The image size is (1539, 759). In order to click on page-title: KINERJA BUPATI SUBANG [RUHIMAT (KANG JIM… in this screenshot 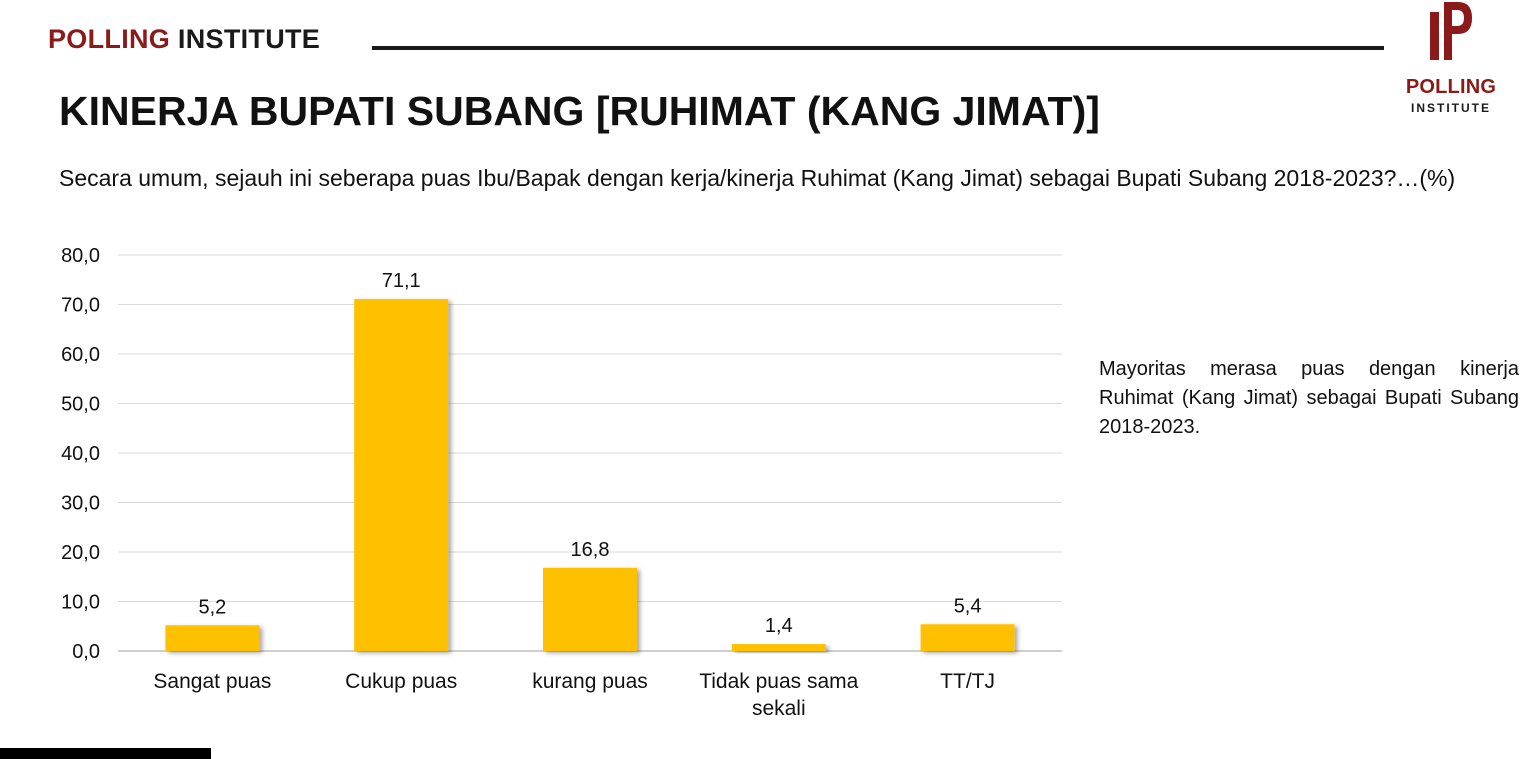, I will do `click(579, 111)`.